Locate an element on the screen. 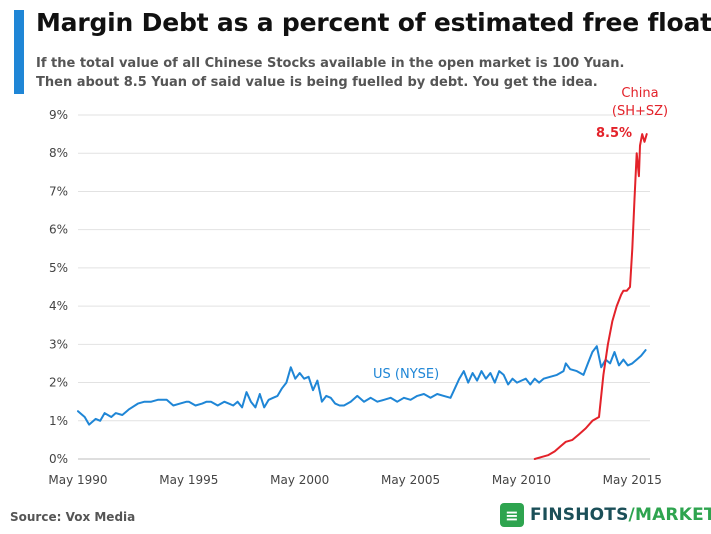 Image resolution: width=711 pixels, height=534 pixels. y-tick-label: 6% is located at coordinates (58, 230).